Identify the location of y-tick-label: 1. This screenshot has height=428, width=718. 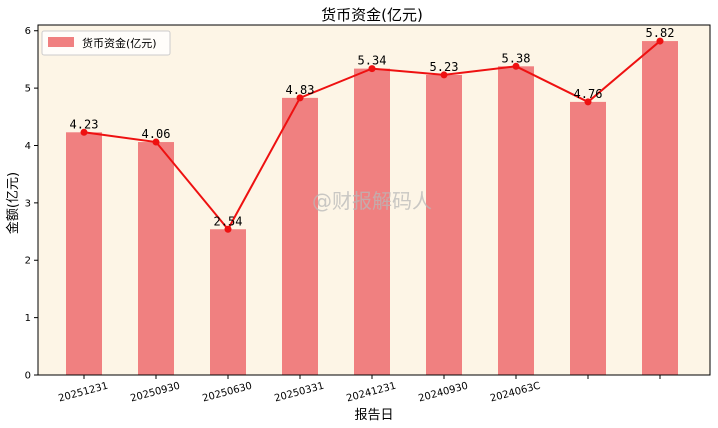
(28, 318).